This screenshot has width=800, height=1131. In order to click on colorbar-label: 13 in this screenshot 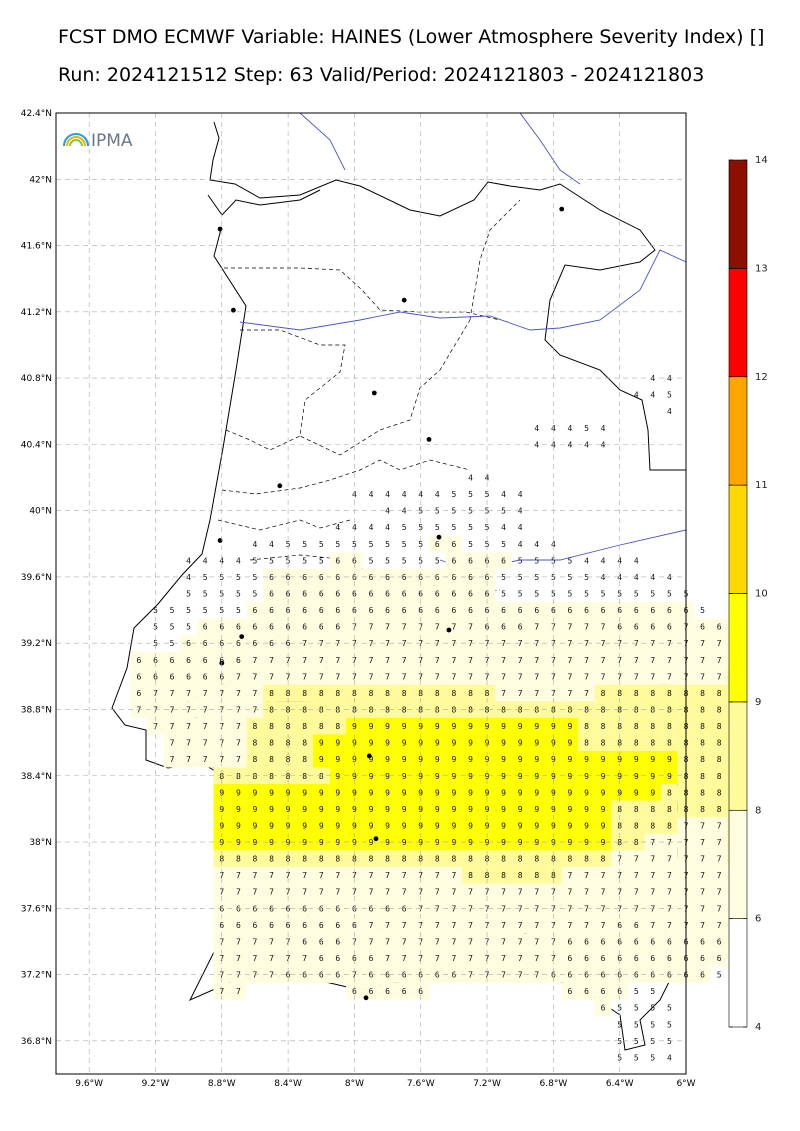, I will do `click(761, 268)`.